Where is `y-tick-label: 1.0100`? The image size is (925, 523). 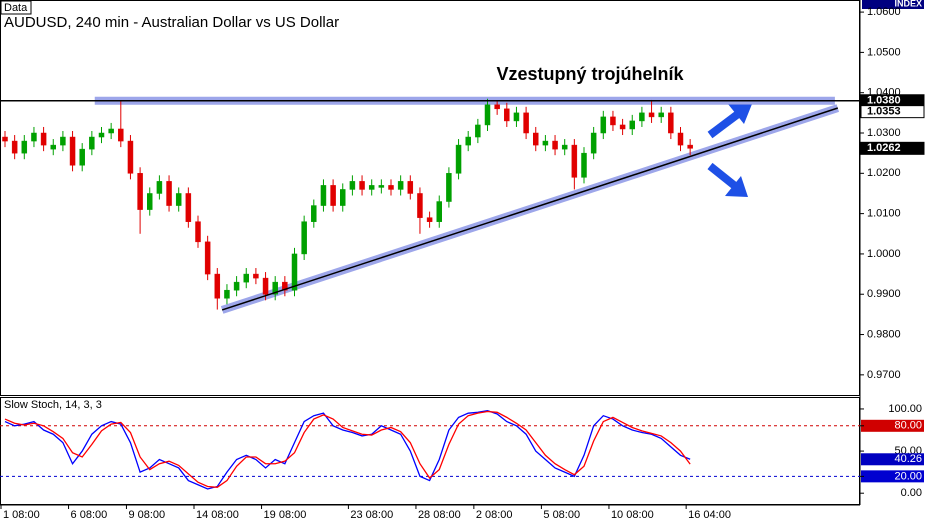
y-tick-label: 1.0100 is located at coordinates (884, 214).